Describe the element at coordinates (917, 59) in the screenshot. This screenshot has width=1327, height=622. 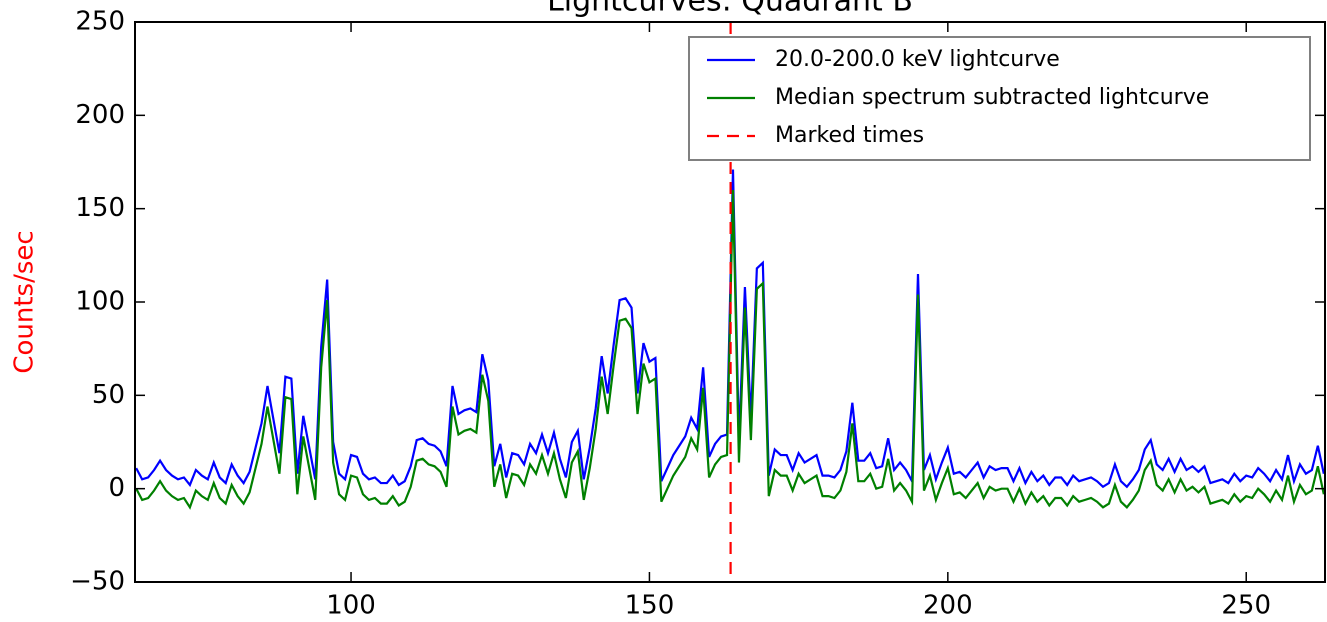
I see `legend-label: 20.0-200.0 keV lightcurve` at that location.